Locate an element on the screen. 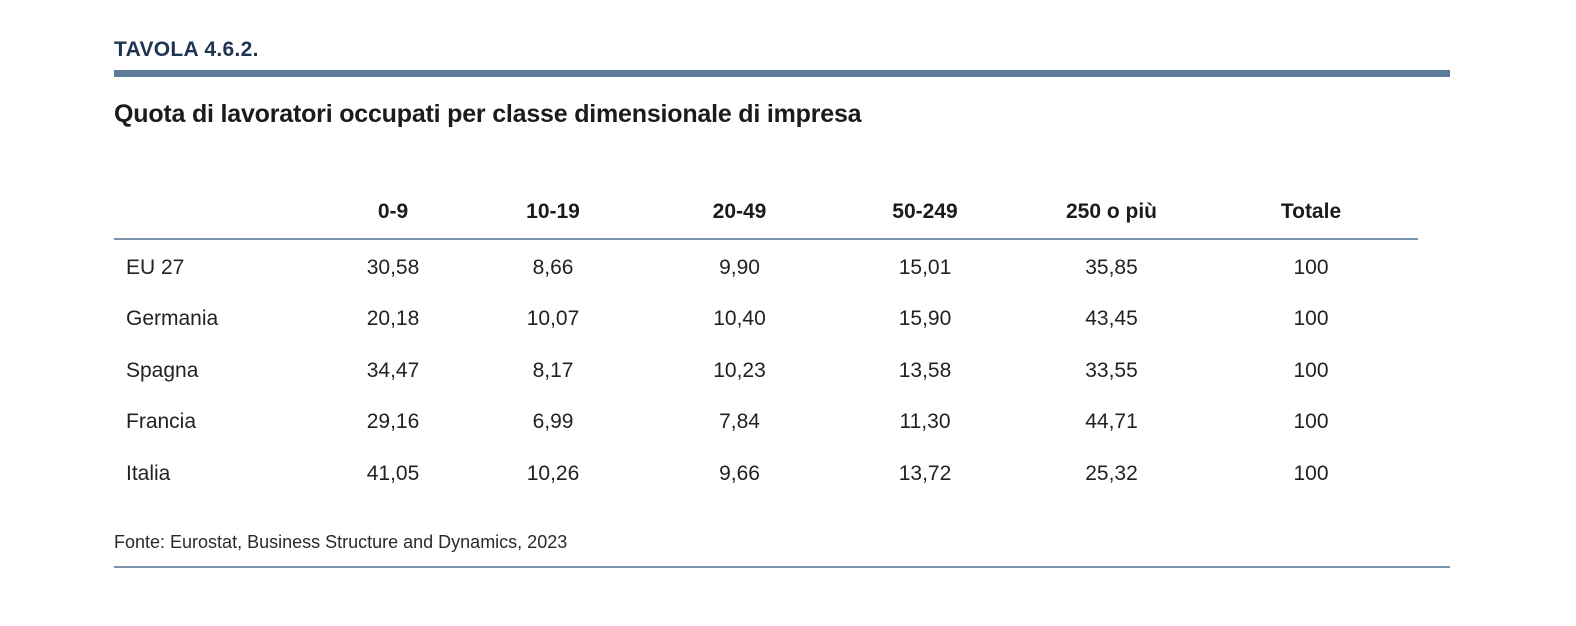  table-cell: 13,58 is located at coordinates (925, 370).